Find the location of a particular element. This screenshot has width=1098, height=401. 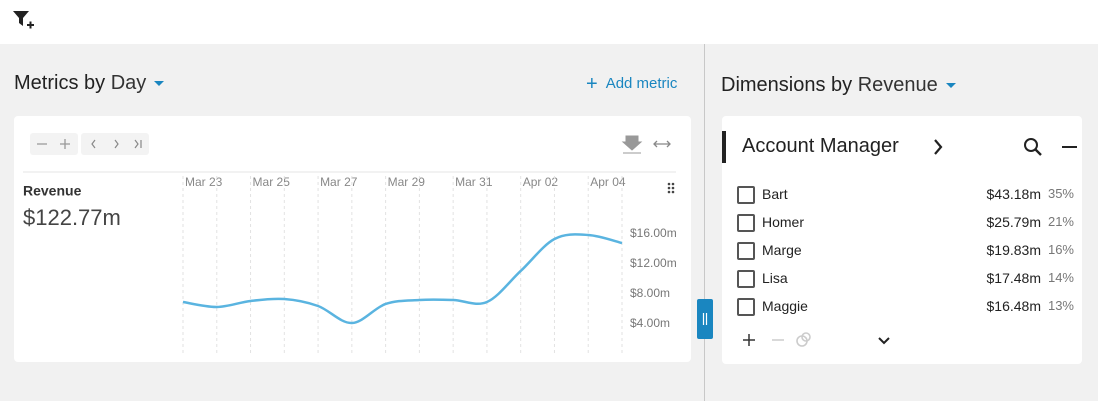

row-share: 16% is located at coordinates (1060, 249).